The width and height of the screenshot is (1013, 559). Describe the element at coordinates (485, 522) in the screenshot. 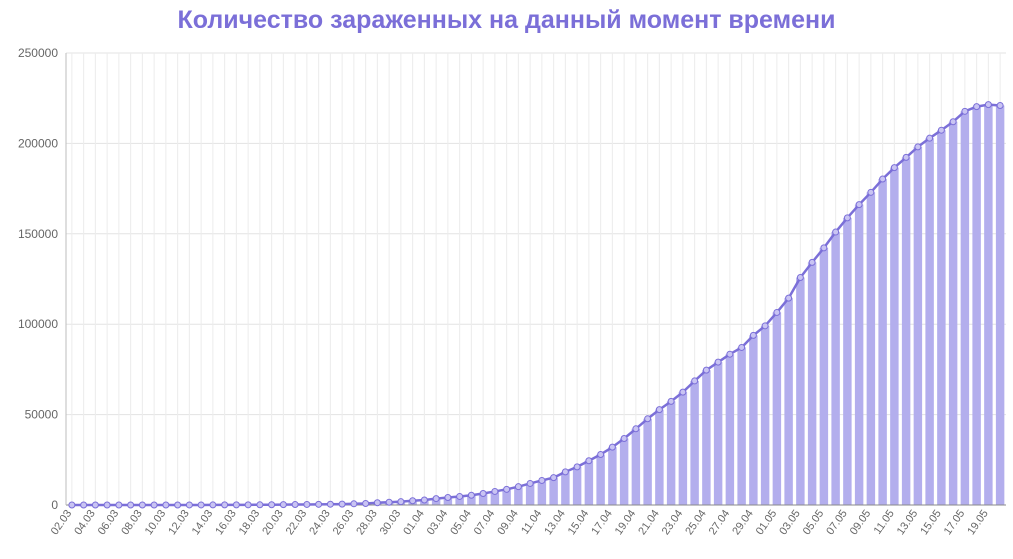

I see `x-tick-label: 07.04` at that location.